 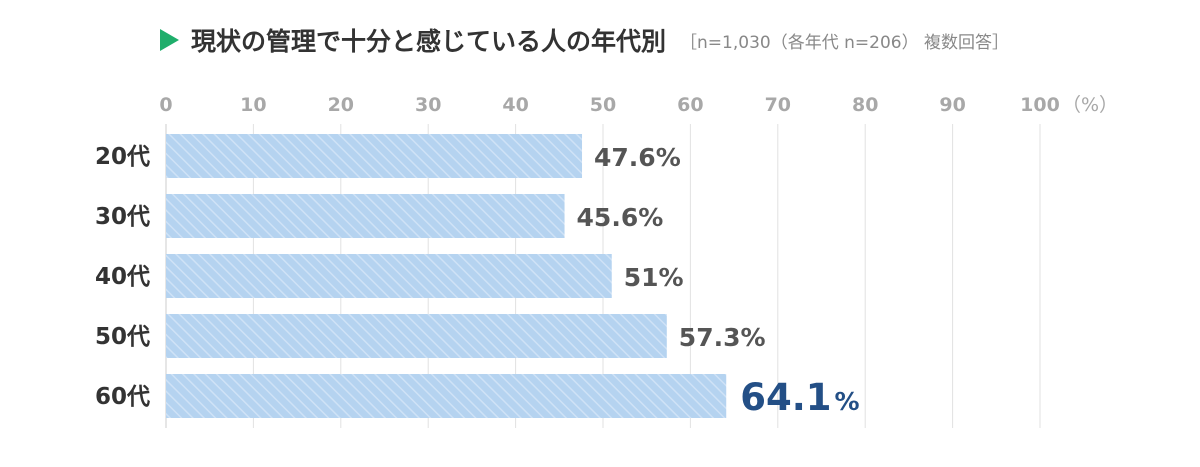 I want to click on x-tick-label: 0, so click(x=165, y=105).